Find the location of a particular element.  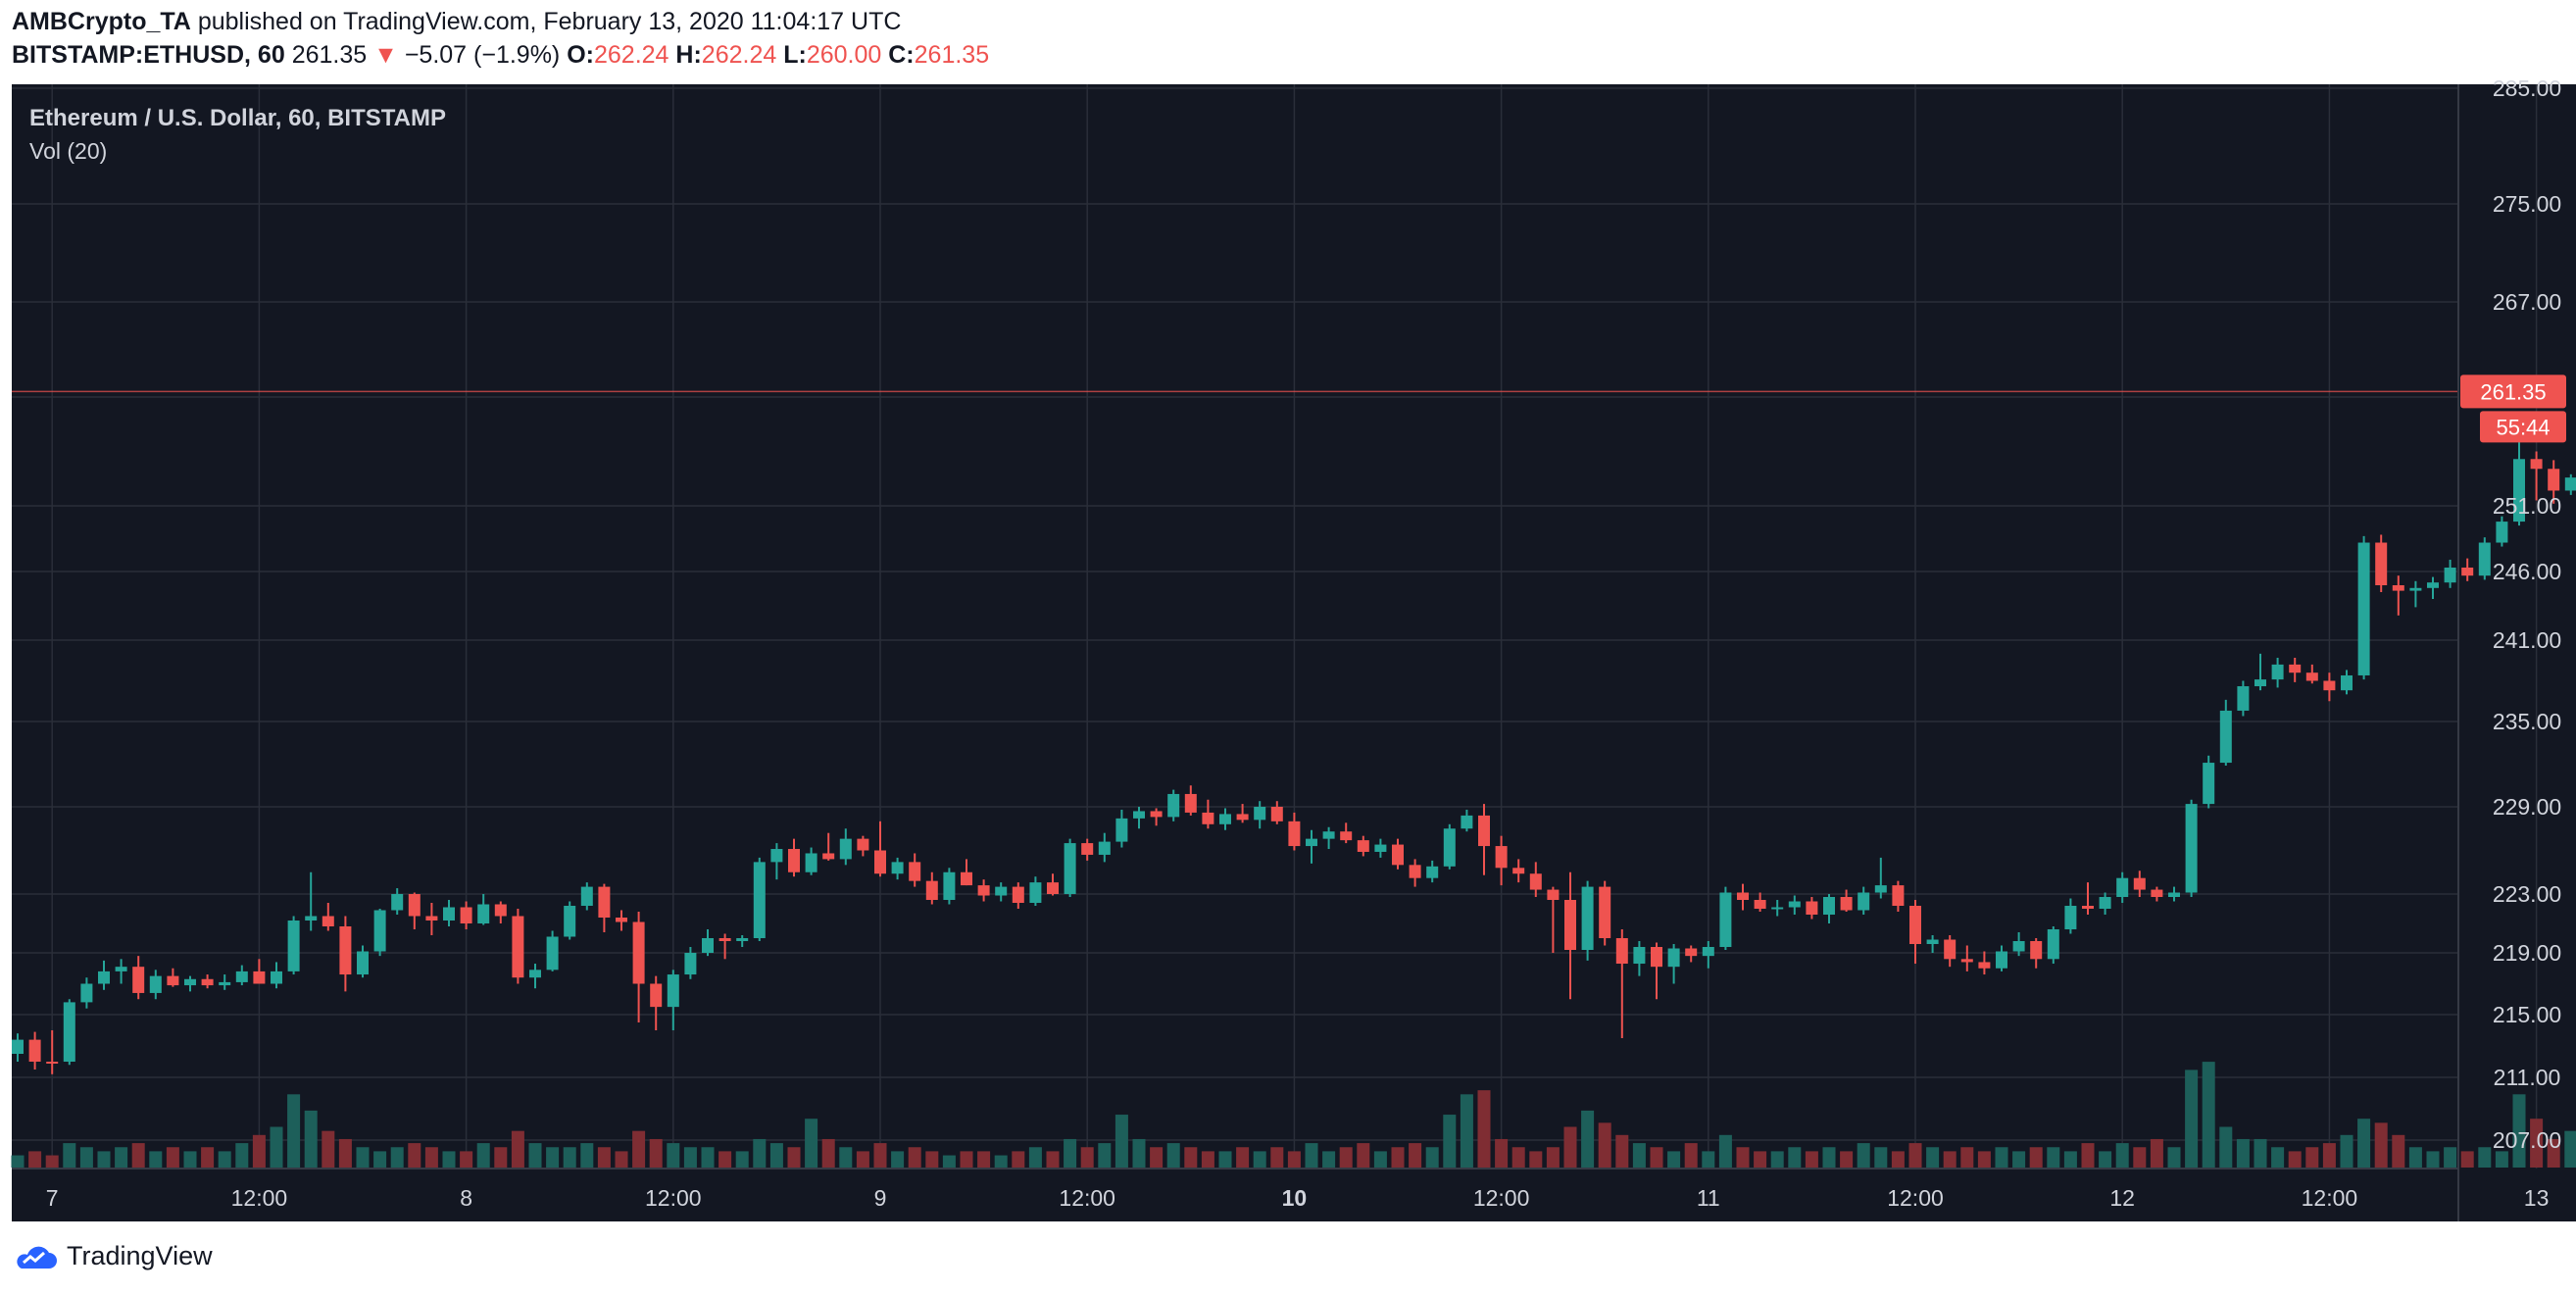

price-tick-label: 229.00 is located at coordinates (2527, 807).